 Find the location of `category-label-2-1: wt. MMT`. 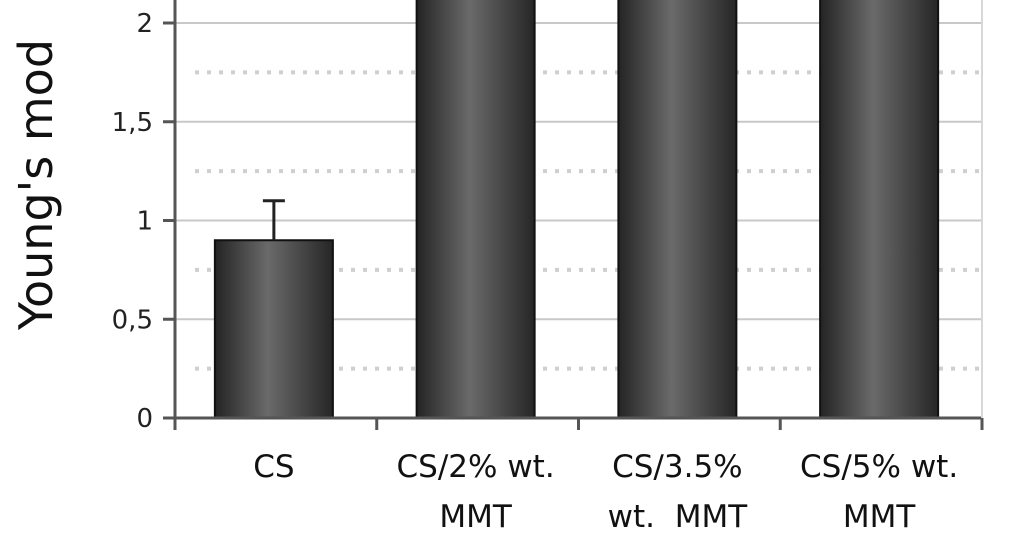

category-label-2-1: wt. MMT is located at coordinates (678, 517).